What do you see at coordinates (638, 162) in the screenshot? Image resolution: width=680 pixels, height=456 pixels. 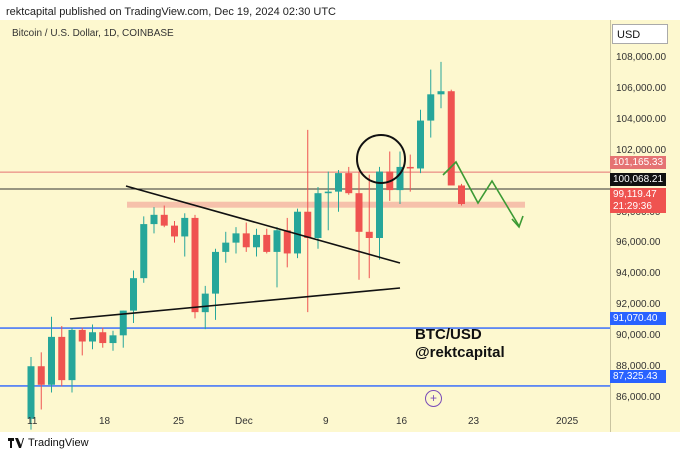 I see `price-label-101165: 101,165.33` at bounding box center [638, 162].